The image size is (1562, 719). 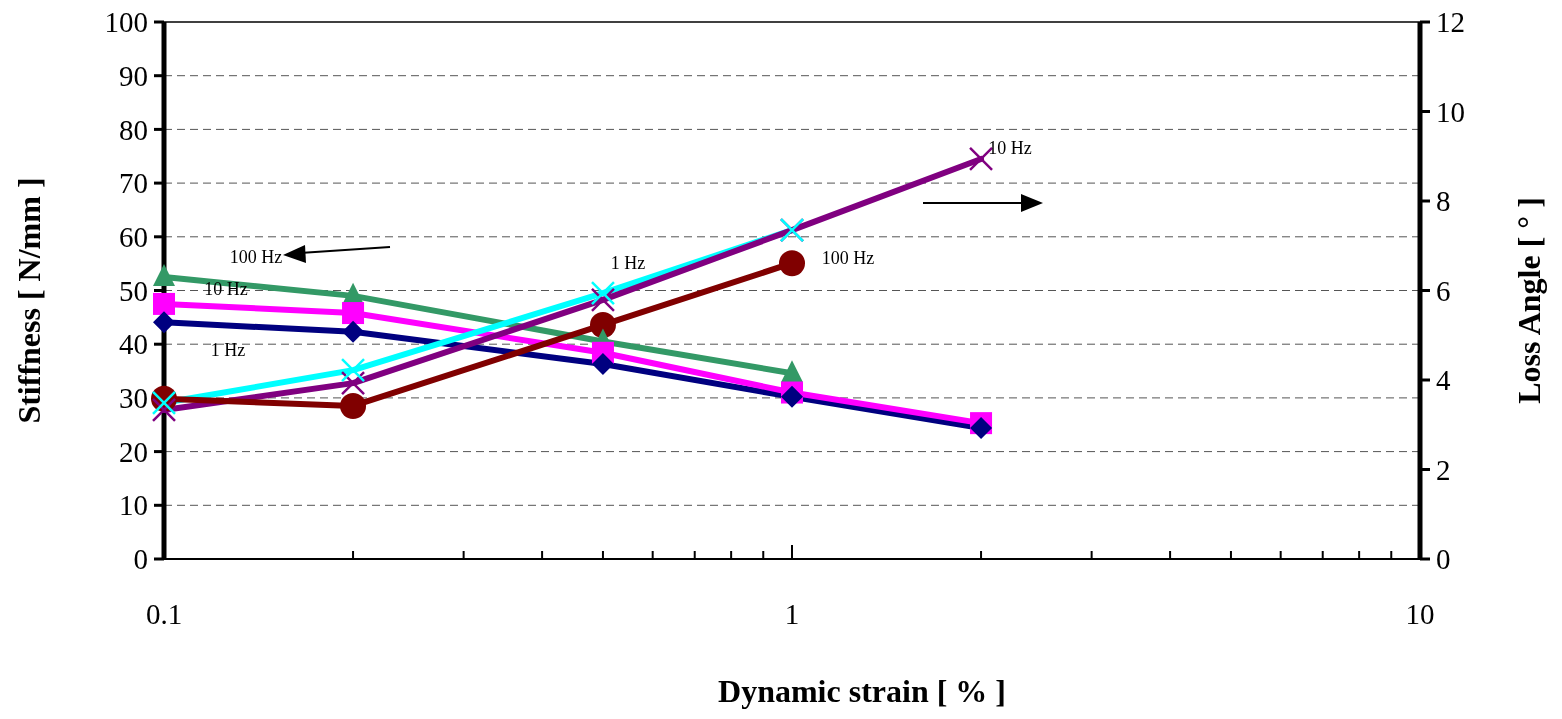 What do you see at coordinates (126, 22) in the screenshot?
I see `y-tick-label: 100` at bounding box center [126, 22].